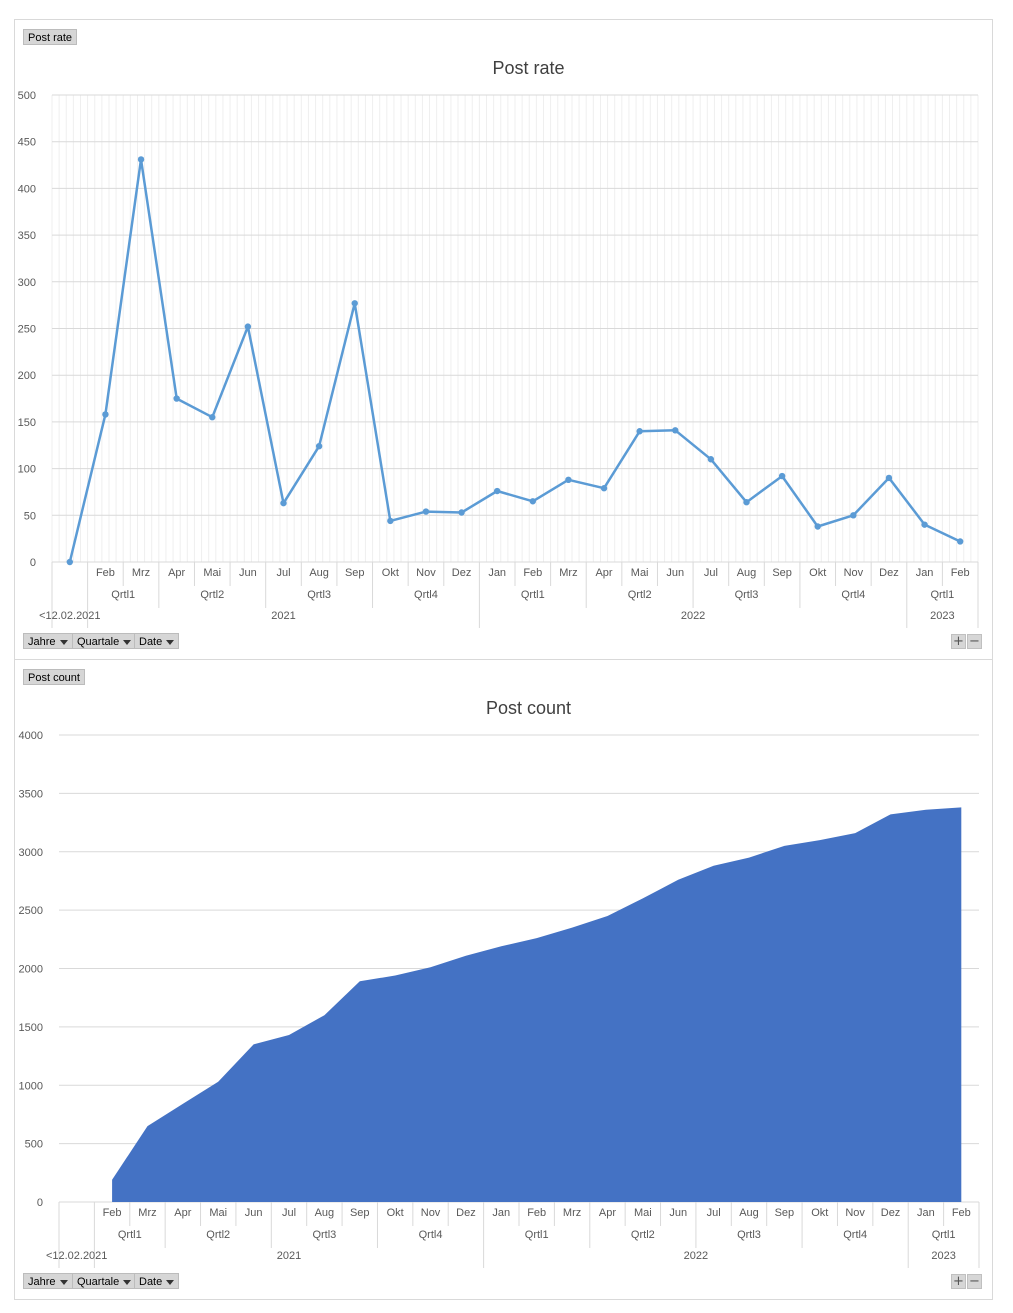 The height and width of the screenshot is (1313, 1013). Describe the element at coordinates (693, 616) in the screenshot. I see `x-year-label: 2022` at that location.